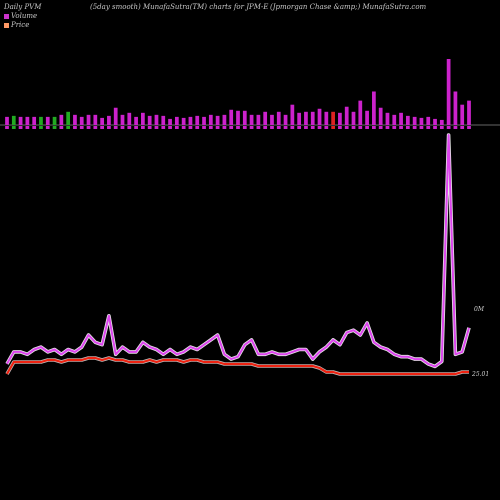 This screenshot has width=500, height=500. What do you see at coordinates (237, 366) in the screenshot?
I see `price-line` at bounding box center [237, 366].